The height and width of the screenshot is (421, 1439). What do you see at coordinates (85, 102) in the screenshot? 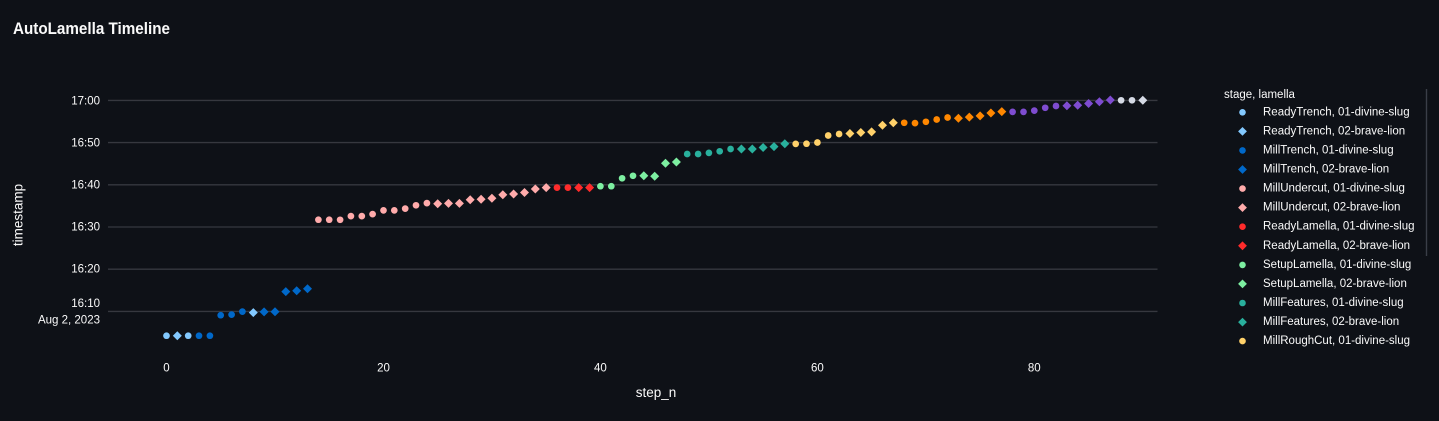
I see `svg-text: 17:00` at bounding box center [85, 102].